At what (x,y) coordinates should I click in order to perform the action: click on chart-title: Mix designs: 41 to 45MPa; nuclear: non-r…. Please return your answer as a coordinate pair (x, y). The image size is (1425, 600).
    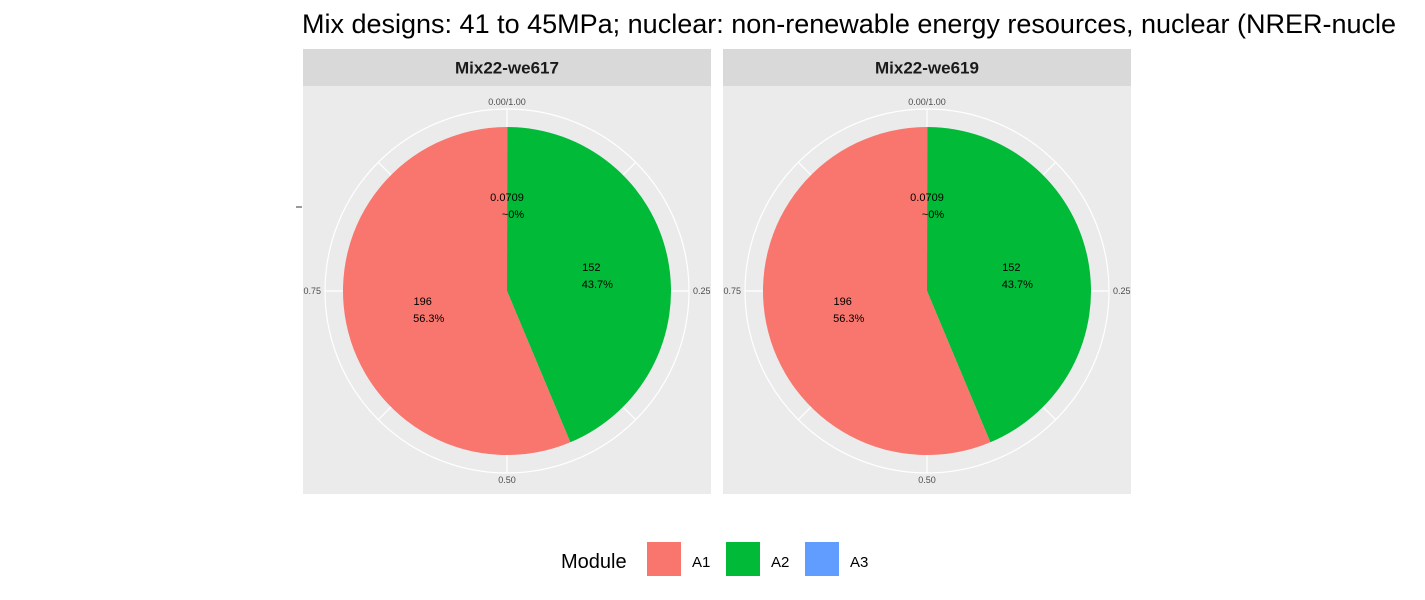
    Looking at the image, I should click on (849, 24).